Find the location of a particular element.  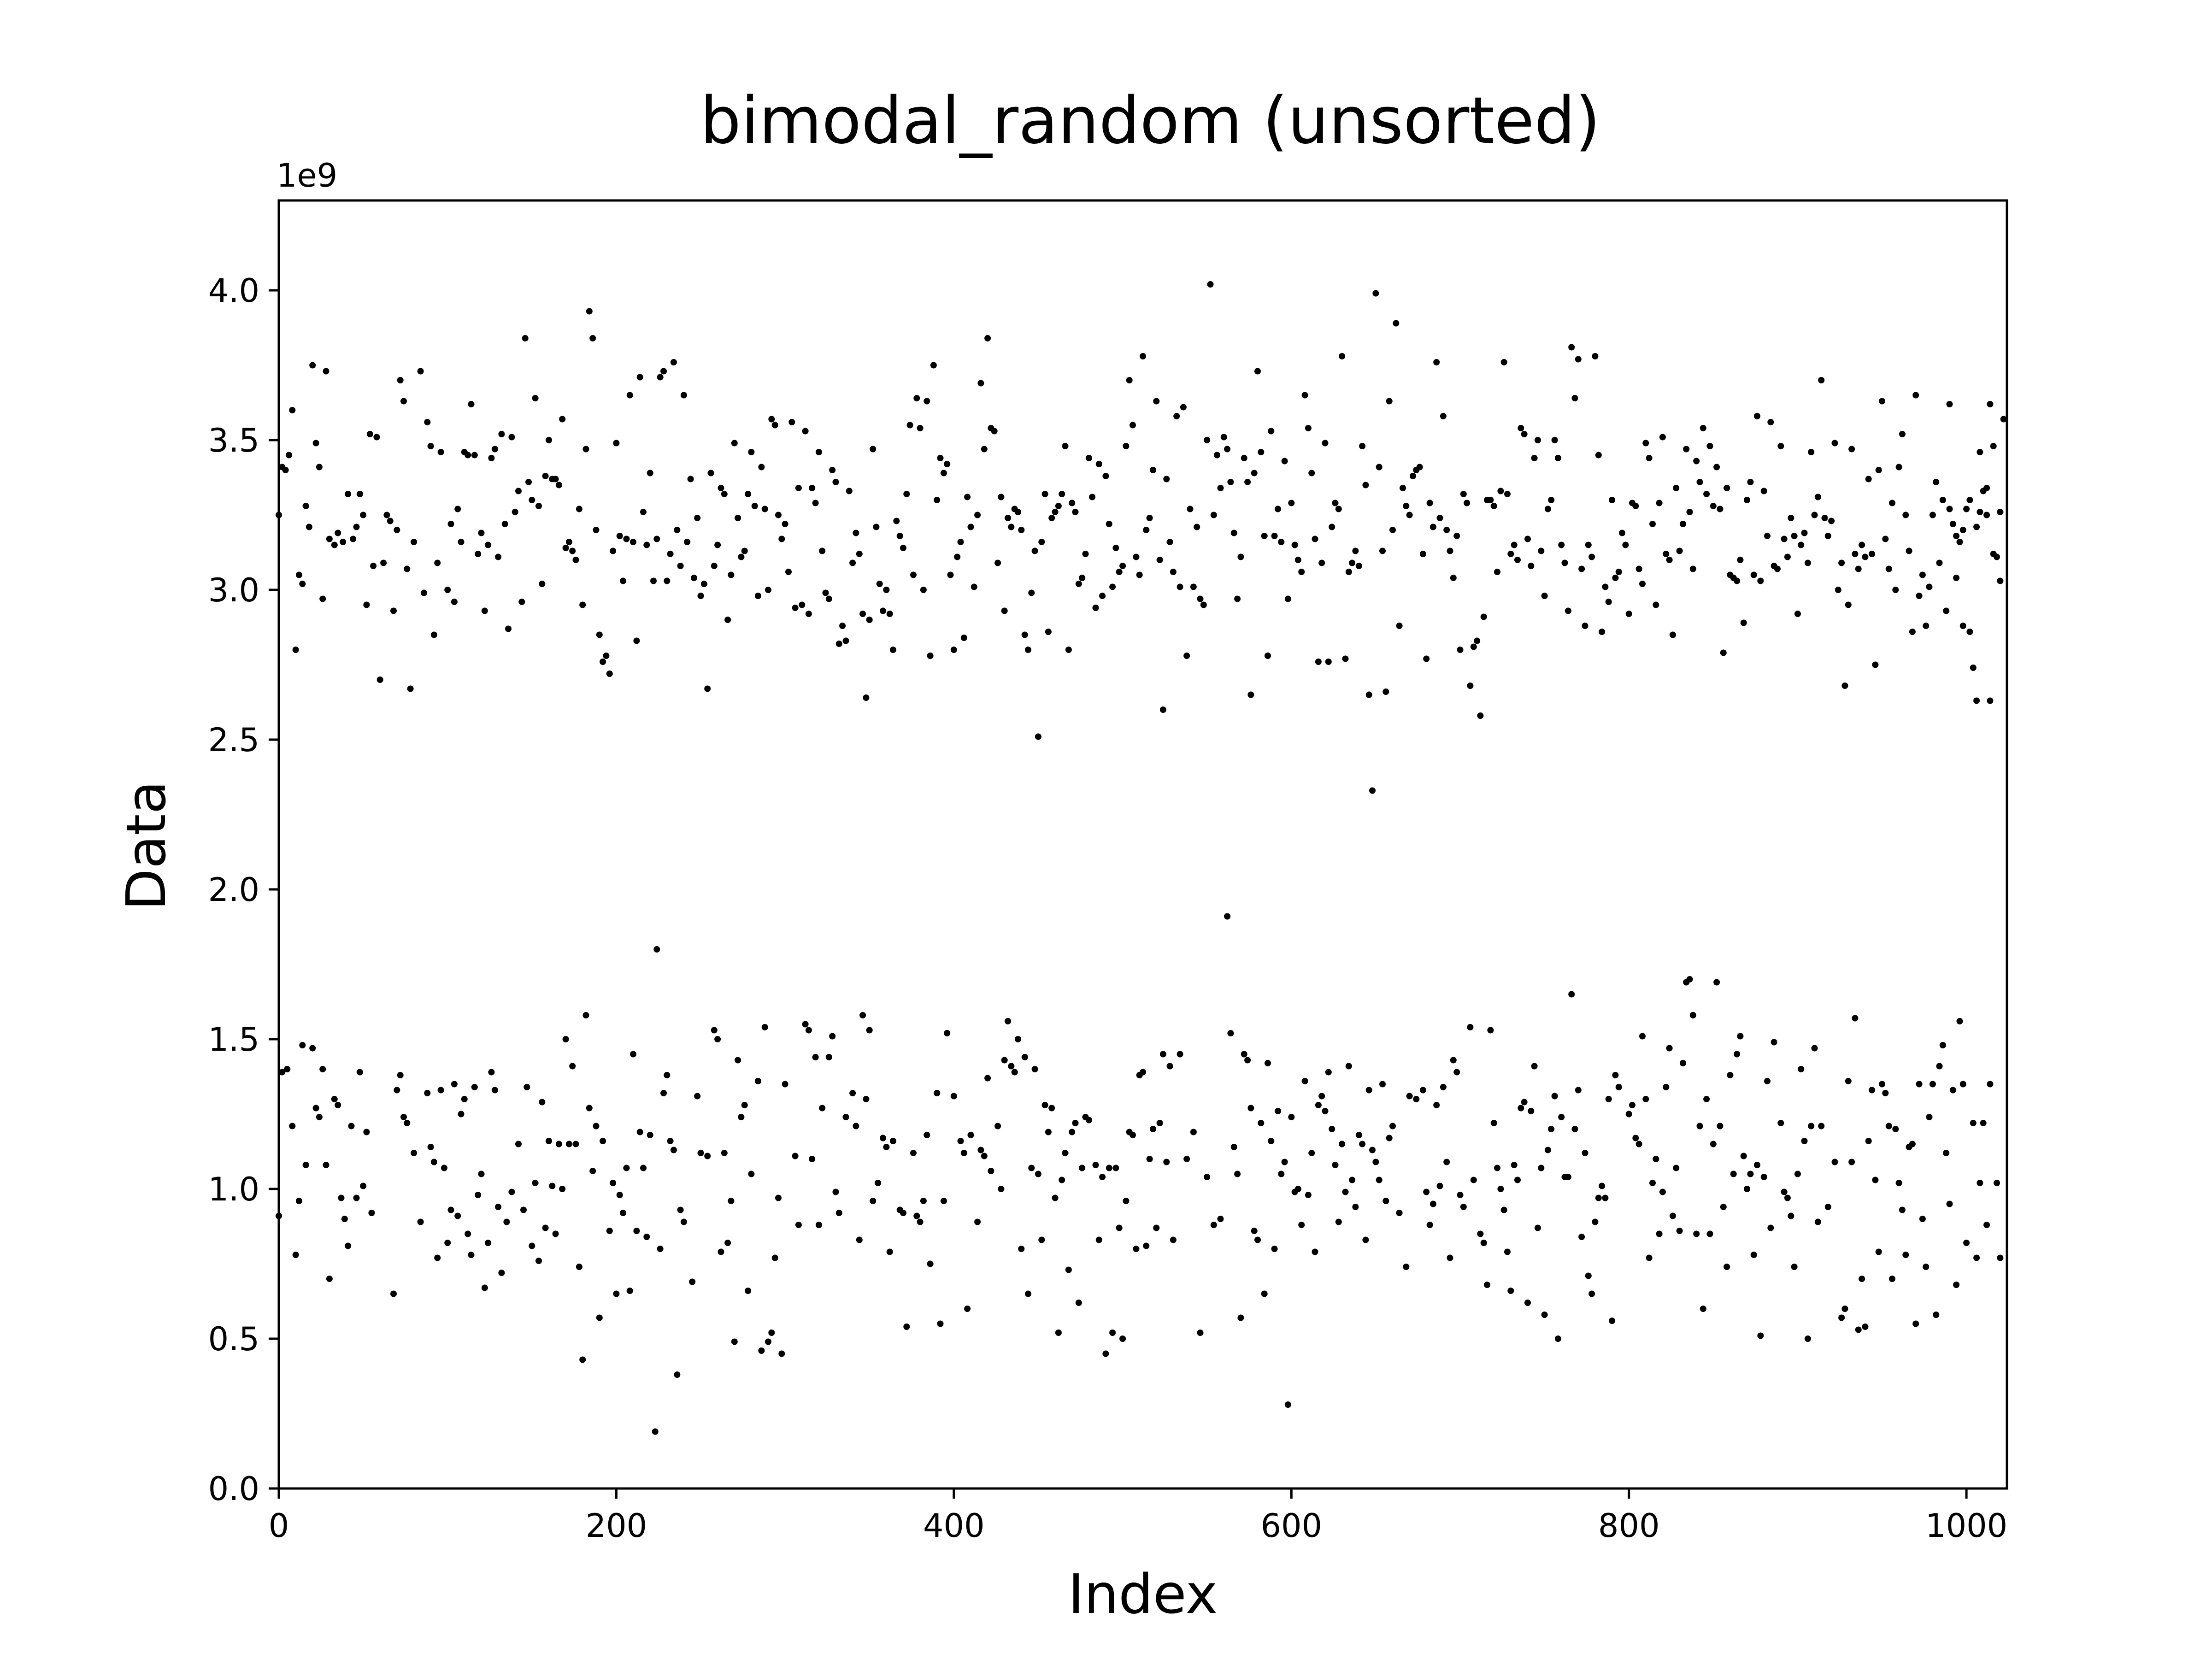

x-tick-label: 1000 is located at coordinates (1966, 1526).